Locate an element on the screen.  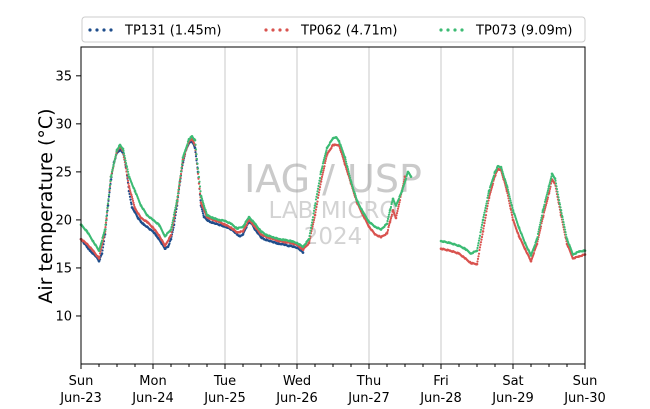
x-tick-label-day: Mon is located at coordinates (152, 381).